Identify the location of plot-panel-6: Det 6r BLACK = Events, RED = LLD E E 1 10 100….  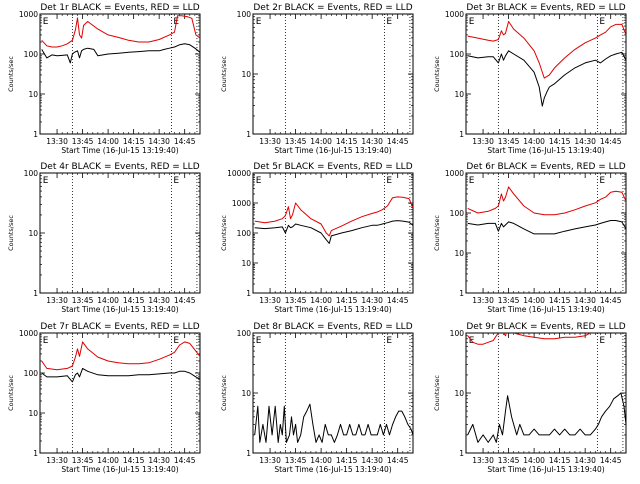
(530, 238).